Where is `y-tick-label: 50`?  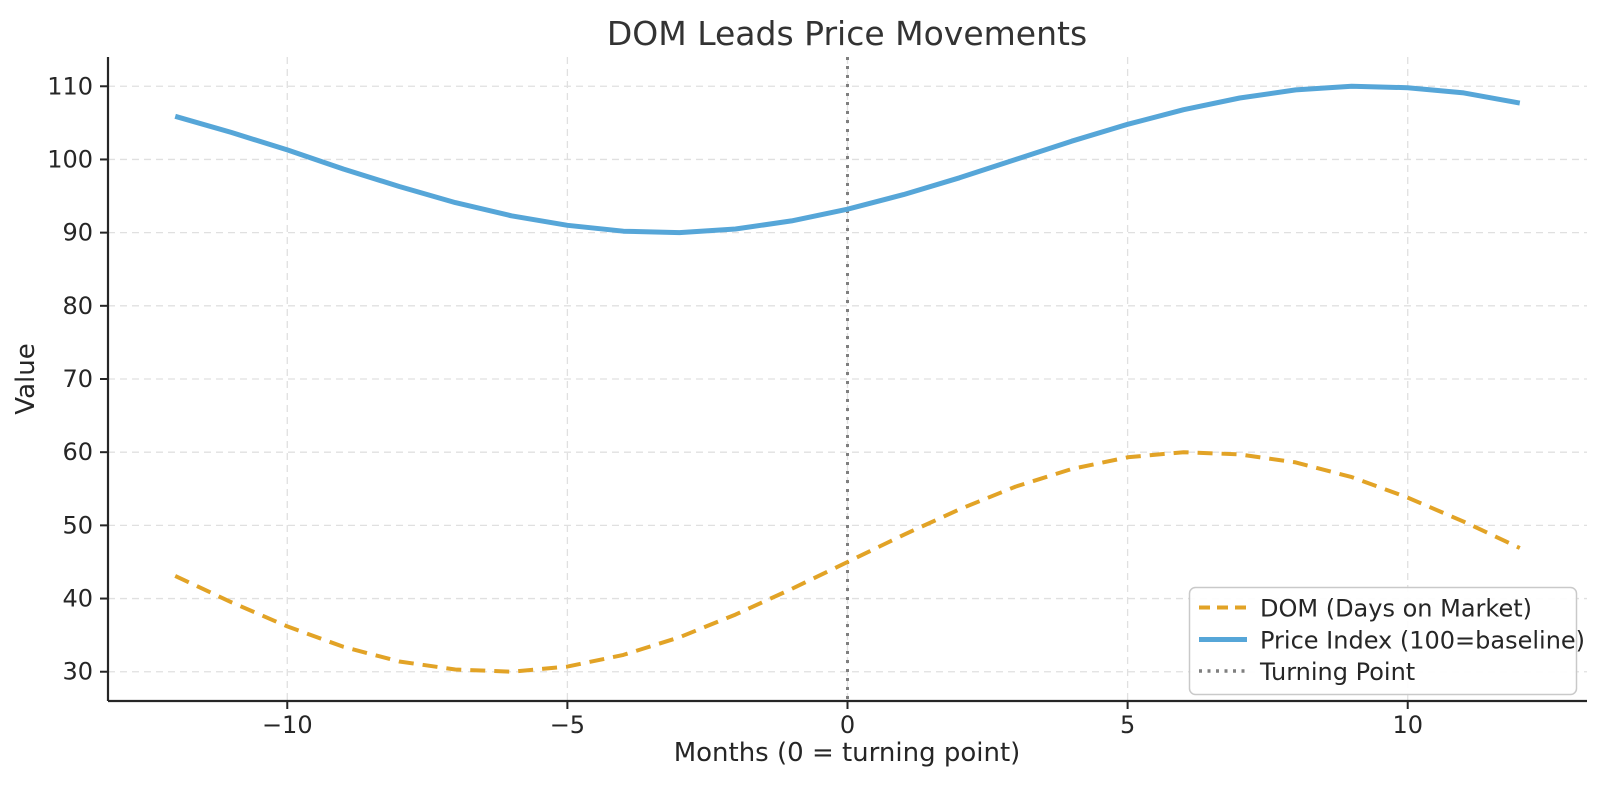 y-tick-label: 50 is located at coordinates (77, 525).